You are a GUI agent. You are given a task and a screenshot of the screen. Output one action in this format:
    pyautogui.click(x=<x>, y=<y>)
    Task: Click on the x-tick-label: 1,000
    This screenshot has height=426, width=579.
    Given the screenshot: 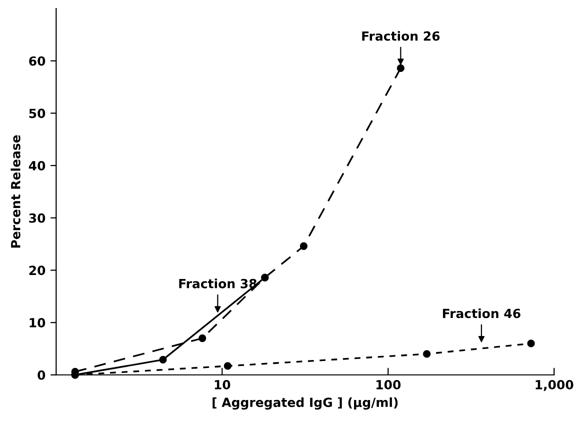 What is the action you would take?
    pyautogui.click(x=555, y=386)
    